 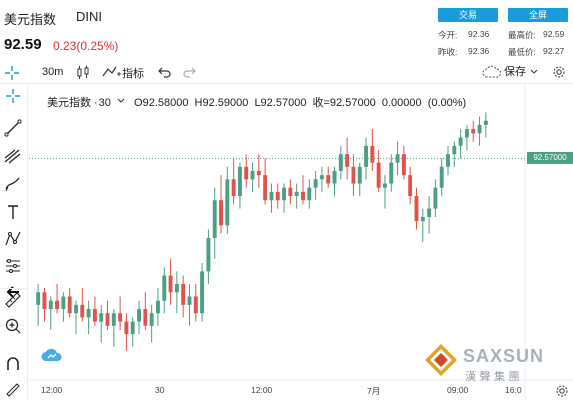 What do you see at coordinates (89, 16) in the screenshot?
I see `instrument-symbol: DINI` at bounding box center [89, 16].